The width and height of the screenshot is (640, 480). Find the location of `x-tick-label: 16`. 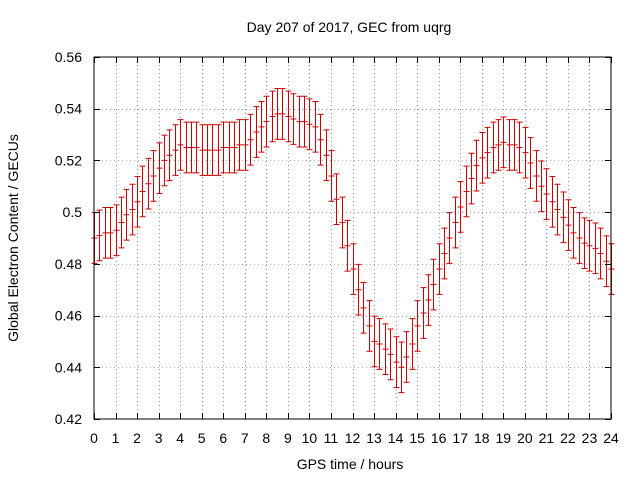

x-tick-label: 16 is located at coordinates (439, 438).